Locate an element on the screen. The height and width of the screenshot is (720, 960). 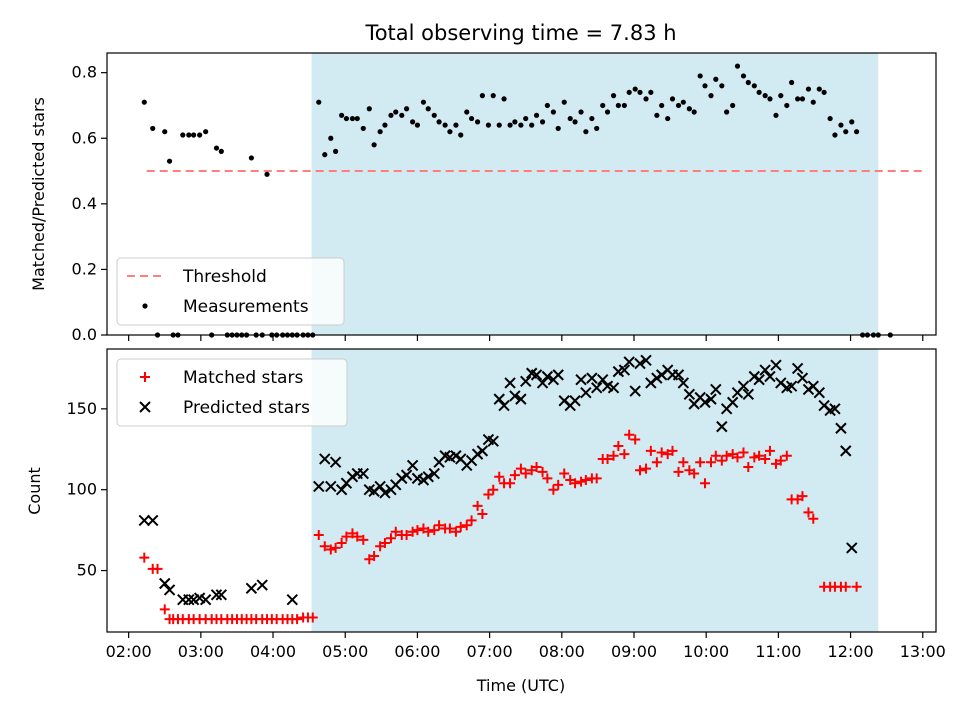
x-tick-label: 02:00 is located at coordinates (129, 651).